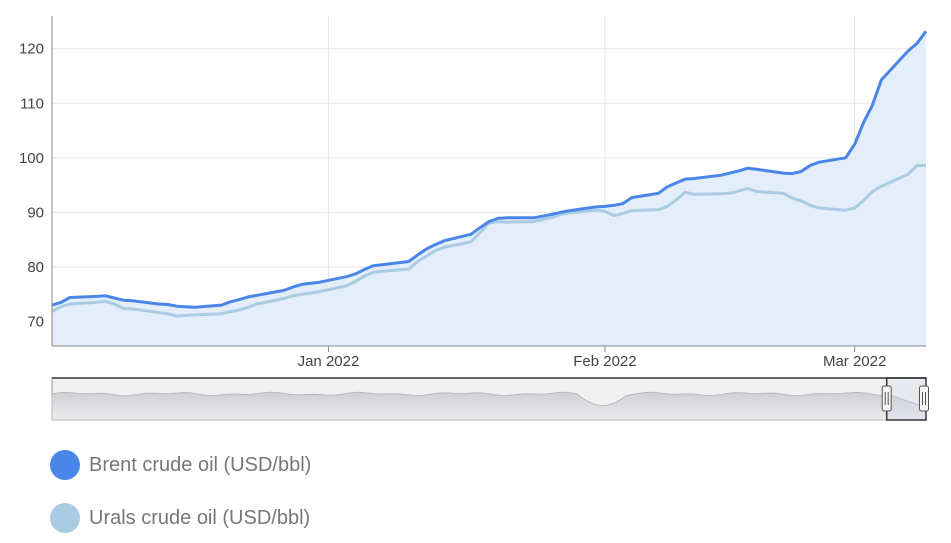 This screenshot has width=951, height=543. I want to click on legend-label-urals: Urals crude oil (USD/bbl), so click(200, 517).